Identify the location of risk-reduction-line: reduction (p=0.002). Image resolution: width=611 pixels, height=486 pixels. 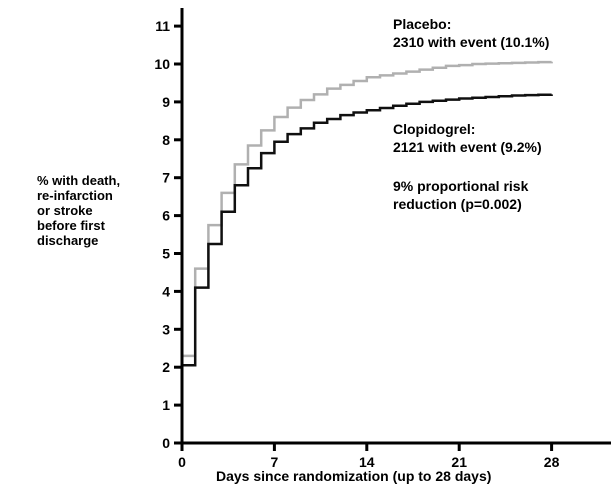
(457, 204).